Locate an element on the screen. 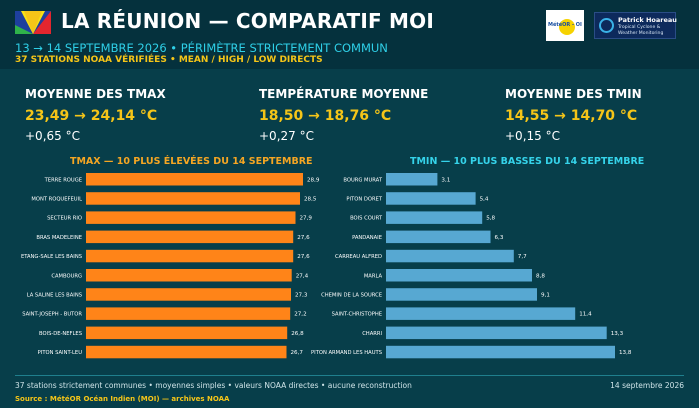 This screenshot has height=408, width=699. sun-icon is located at coordinates (567, 27).